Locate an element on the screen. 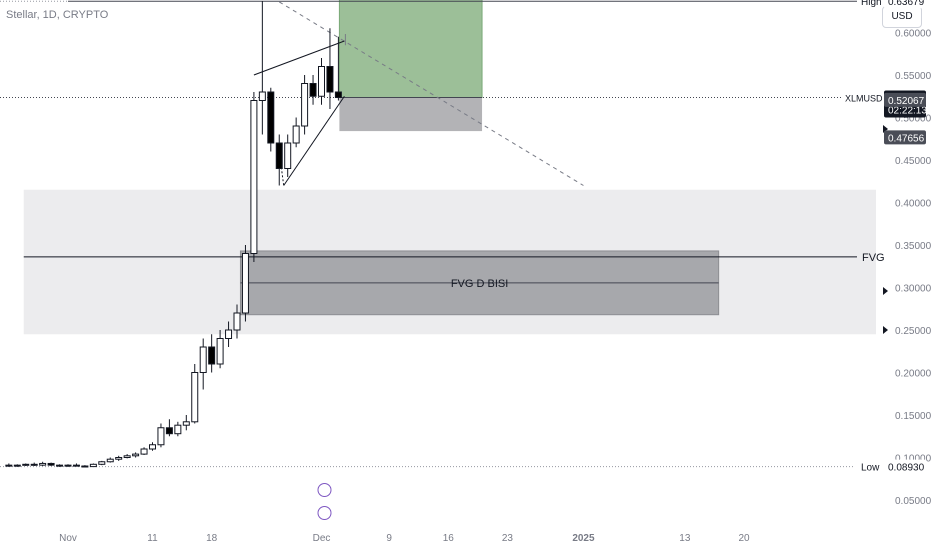 This screenshot has height=550, width=932. x-tick-label: 13 is located at coordinates (685, 538).